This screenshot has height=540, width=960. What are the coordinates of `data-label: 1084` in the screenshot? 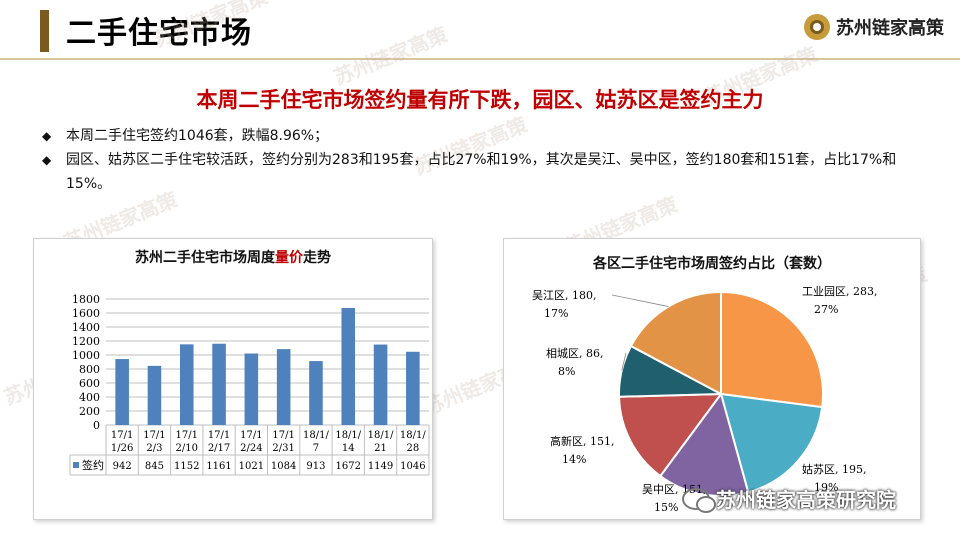 It's located at (283, 466).